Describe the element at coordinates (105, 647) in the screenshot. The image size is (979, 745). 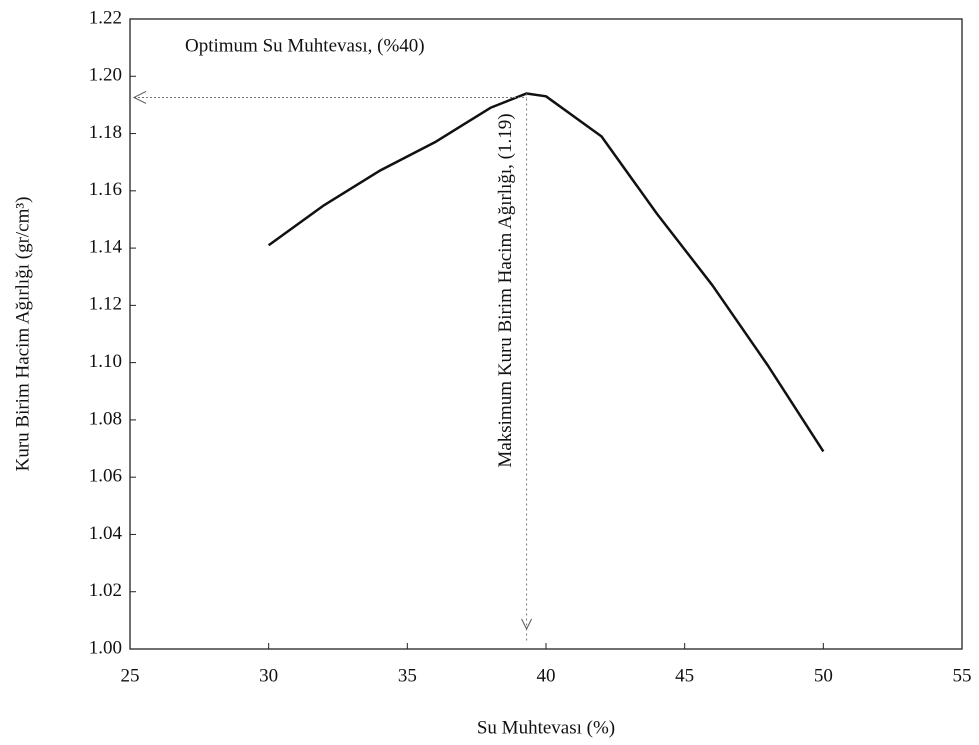
I see `y-tick-label: 1.00` at that location.